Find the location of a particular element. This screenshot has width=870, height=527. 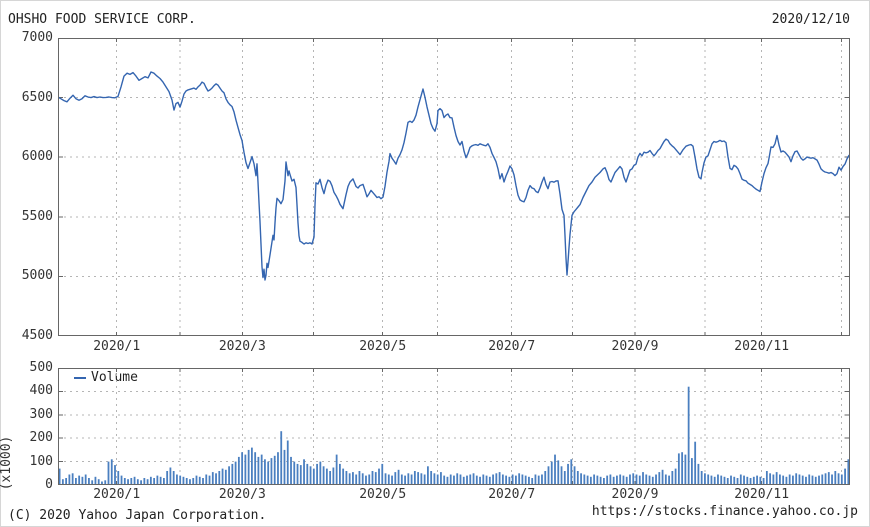

chart-date: 2020/12/10 is located at coordinates (810, 19).